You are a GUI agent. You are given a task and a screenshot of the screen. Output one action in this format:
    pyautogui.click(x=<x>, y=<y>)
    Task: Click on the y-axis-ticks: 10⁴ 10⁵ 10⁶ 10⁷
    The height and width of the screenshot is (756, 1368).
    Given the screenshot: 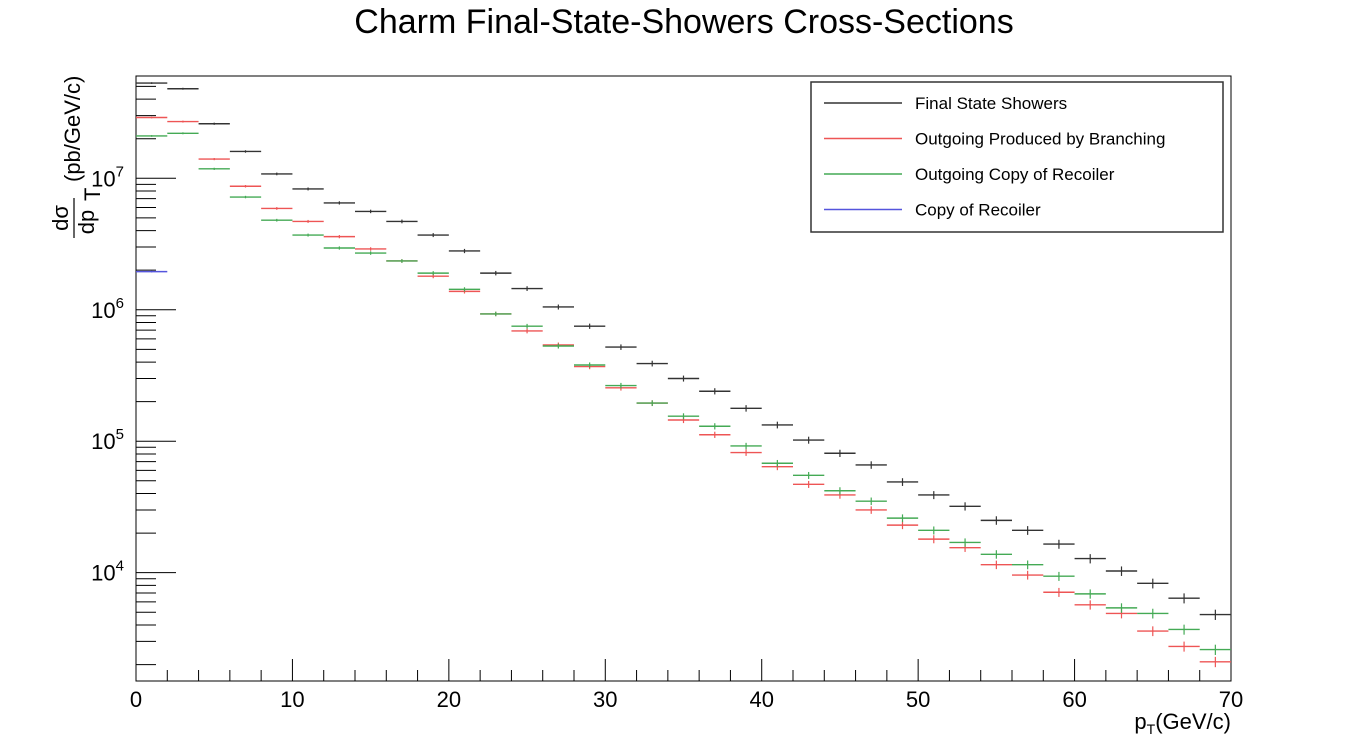 What is the action you would take?
    pyautogui.click(x=133, y=370)
    